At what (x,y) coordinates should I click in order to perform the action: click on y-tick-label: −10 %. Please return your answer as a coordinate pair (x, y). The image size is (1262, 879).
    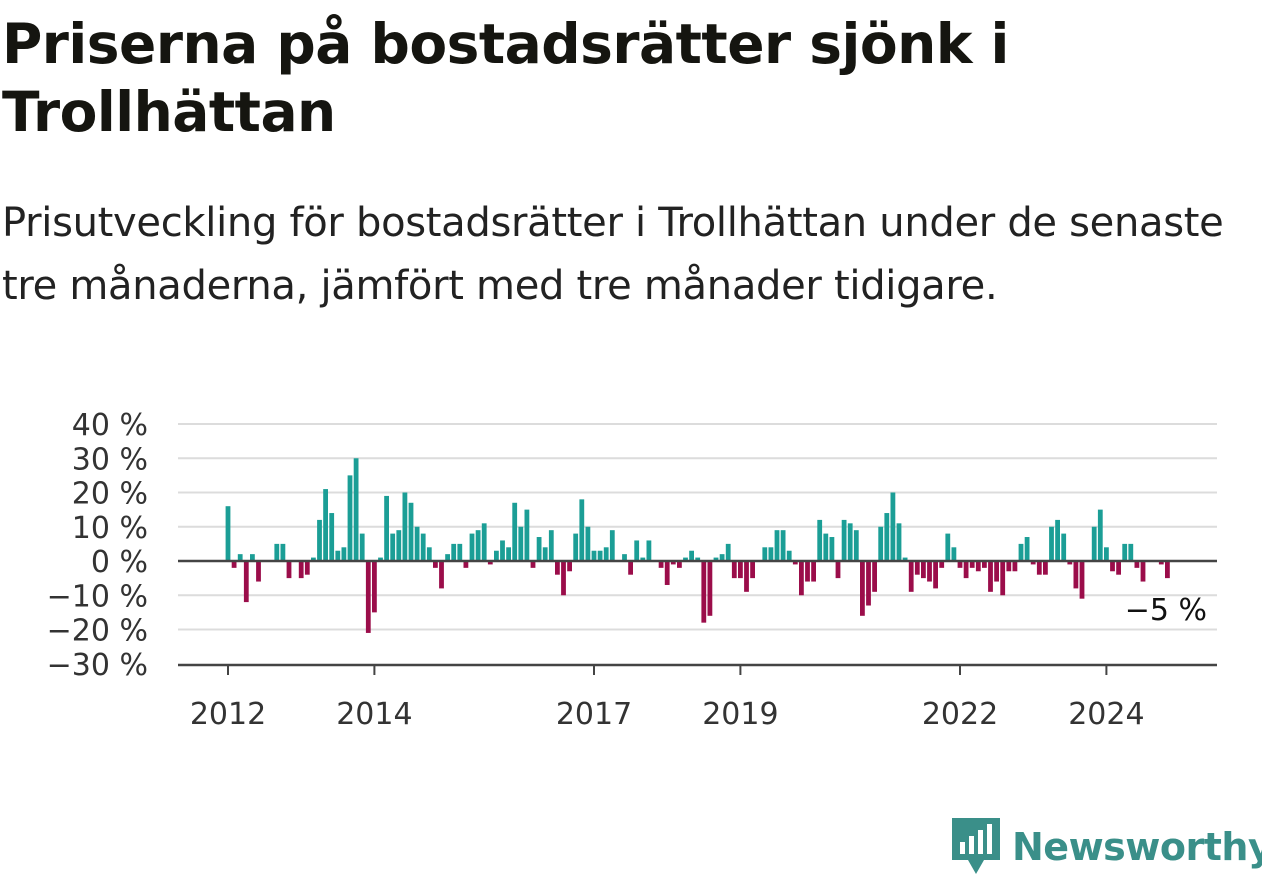
    Looking at the image, I should click on (97, 596).